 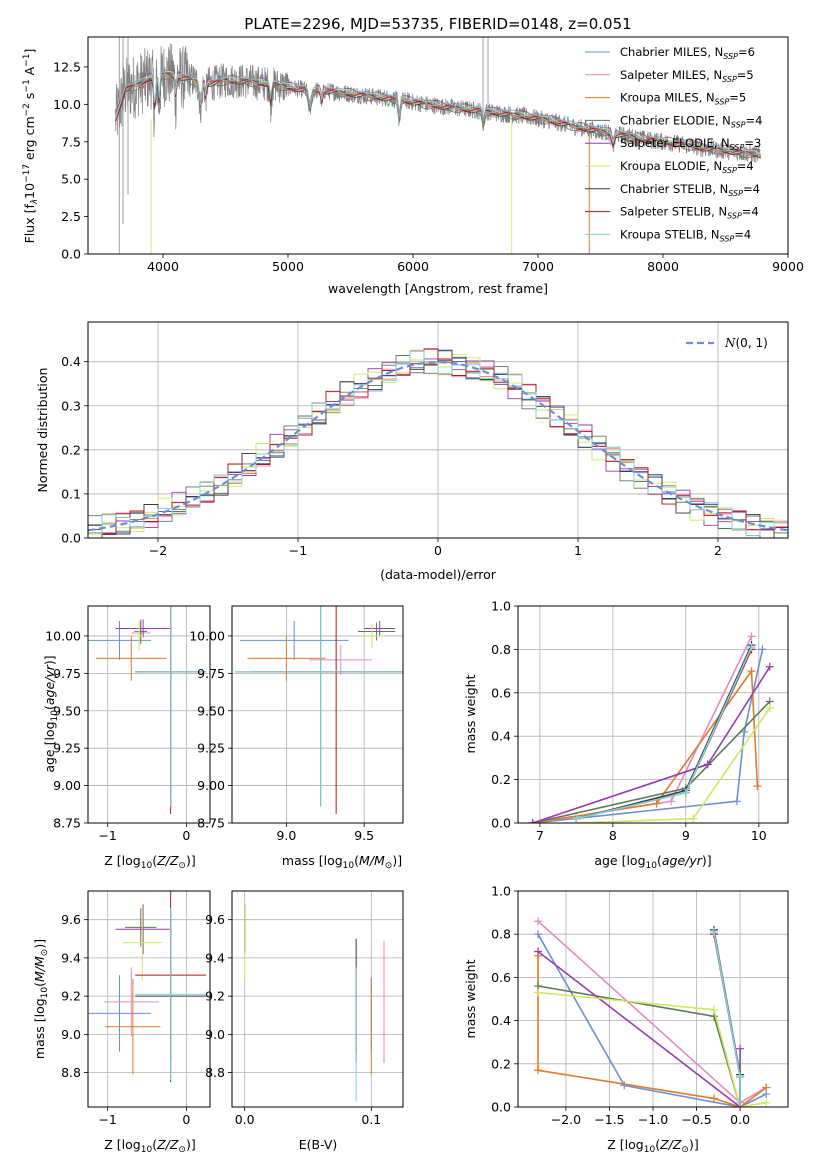 I want to click on x-tick-label: −2, so click(x=158, y=550).